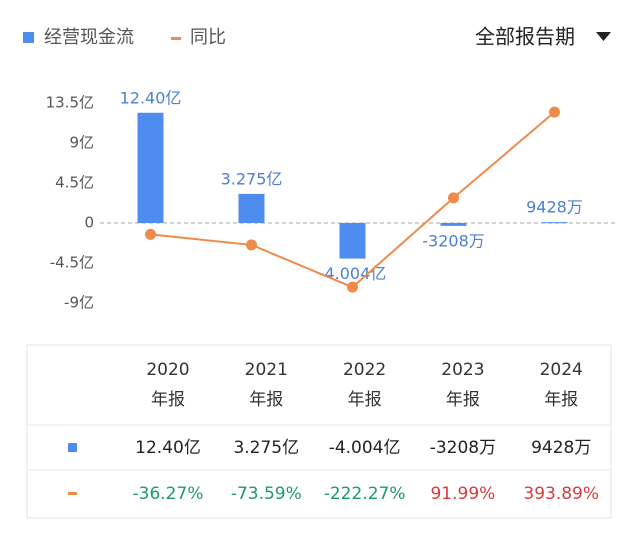 The width and height of the screenshot is (640, 533). I want to click on table-cell: -3208万, so click(463, 448).